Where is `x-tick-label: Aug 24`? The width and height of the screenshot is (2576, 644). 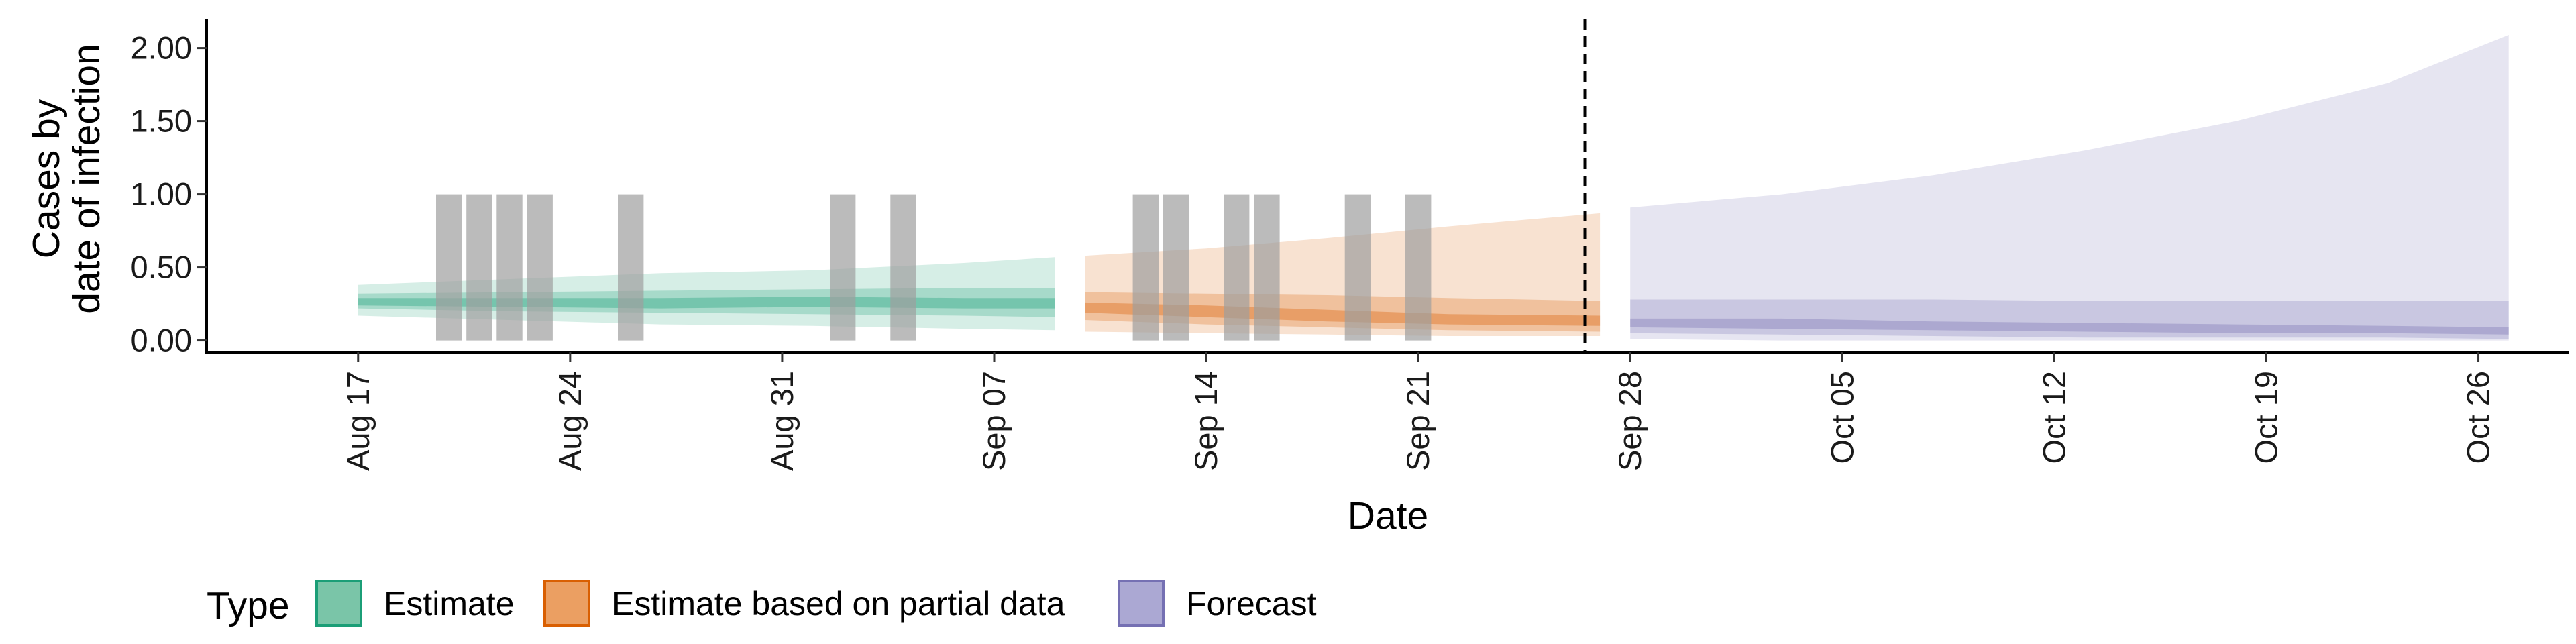
x-tick-label: Aug 24 is located at coordinates (570, 421).